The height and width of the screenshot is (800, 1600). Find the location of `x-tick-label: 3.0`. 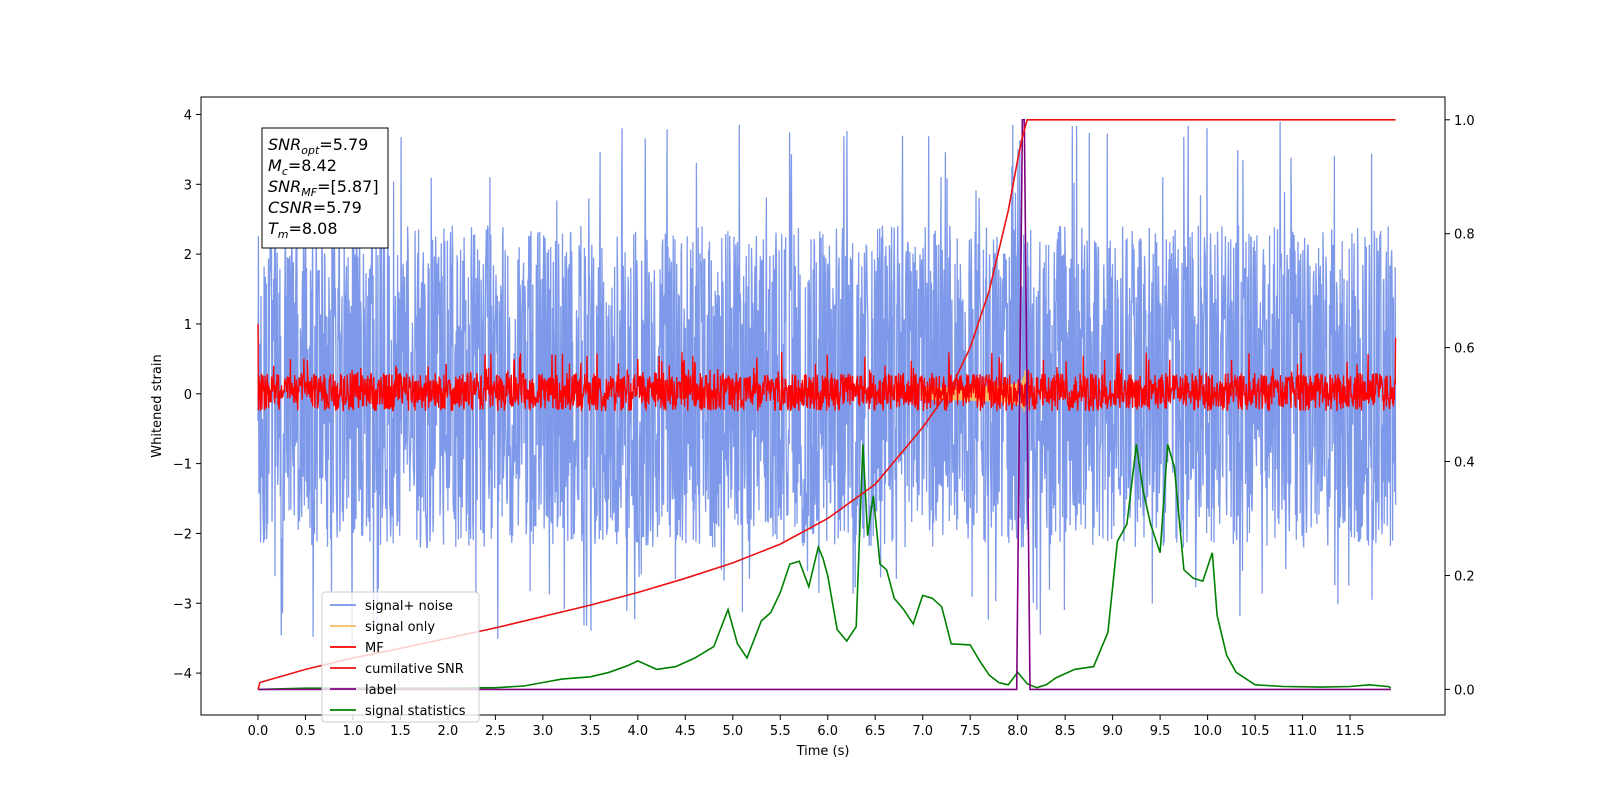

x-tick-label: 3.0 is located at coordinates (543, 731).